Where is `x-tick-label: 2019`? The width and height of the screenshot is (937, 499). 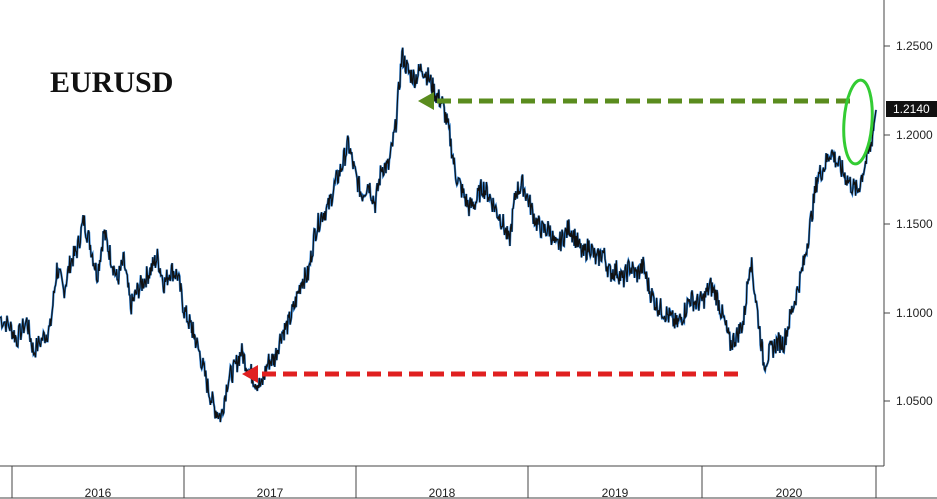
x-tick-label: 2019 is located at coordinates (615, 492).